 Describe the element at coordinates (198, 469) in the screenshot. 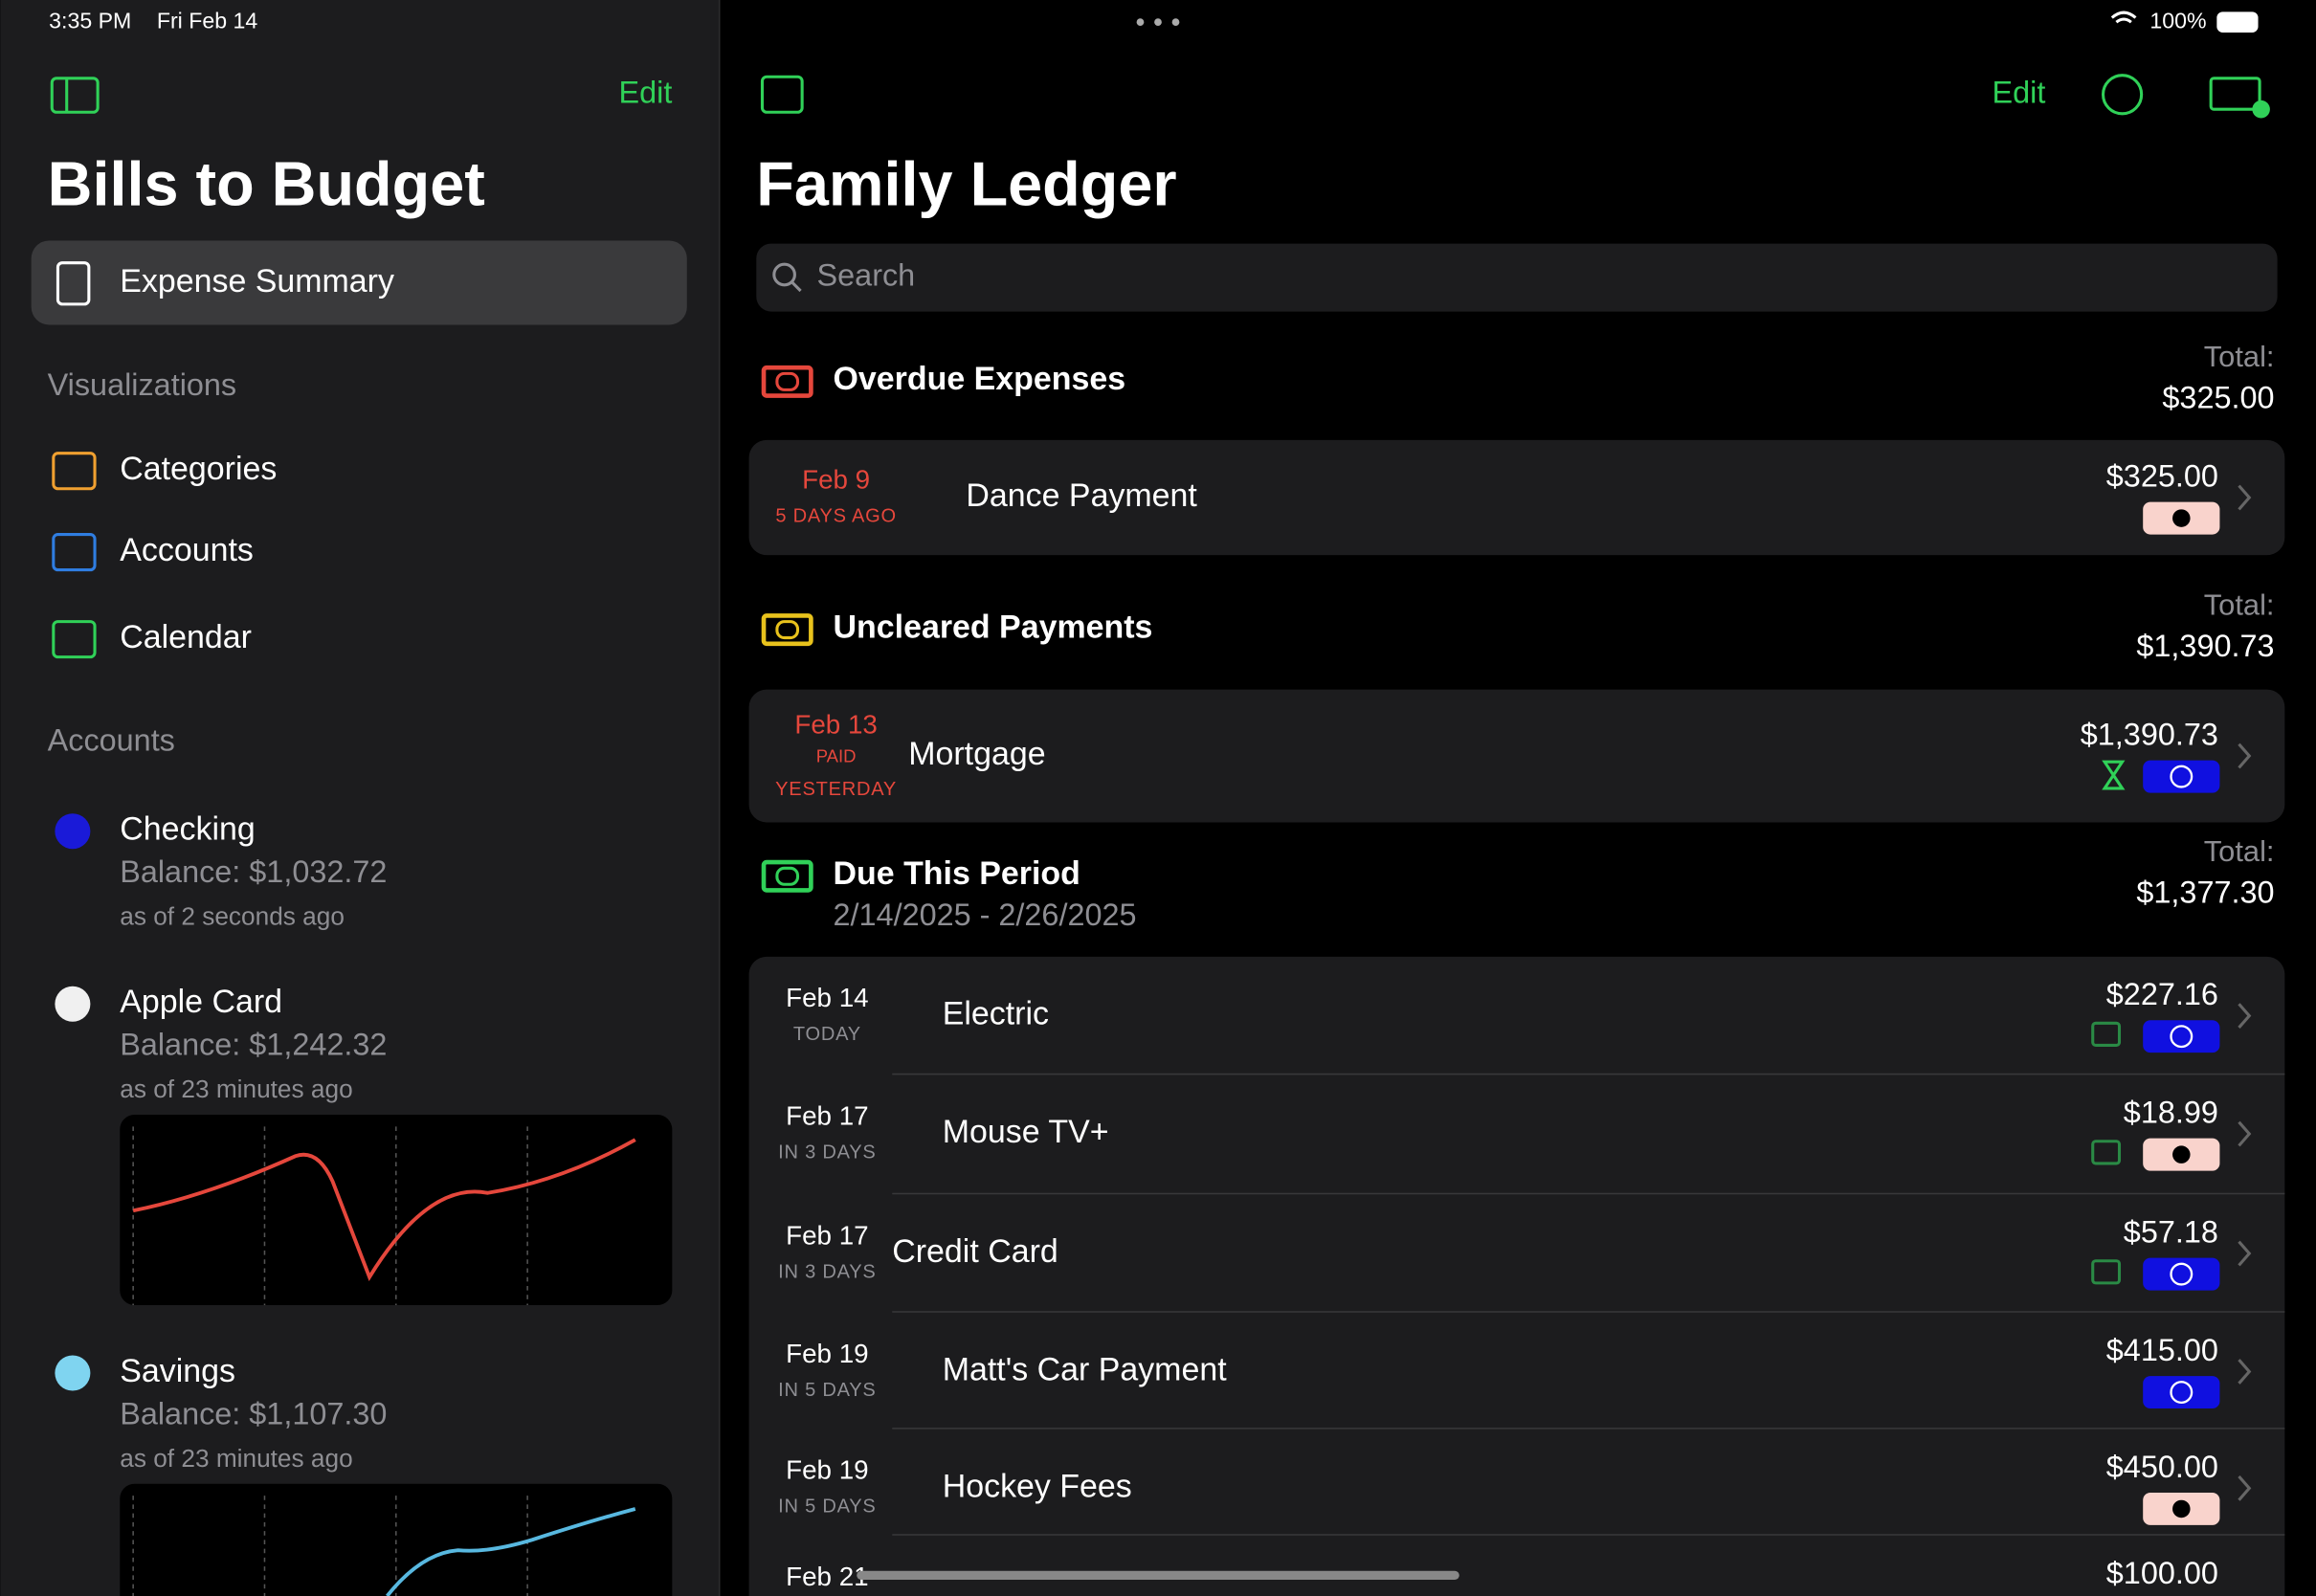

I see `nav-item: Categories` at that location.